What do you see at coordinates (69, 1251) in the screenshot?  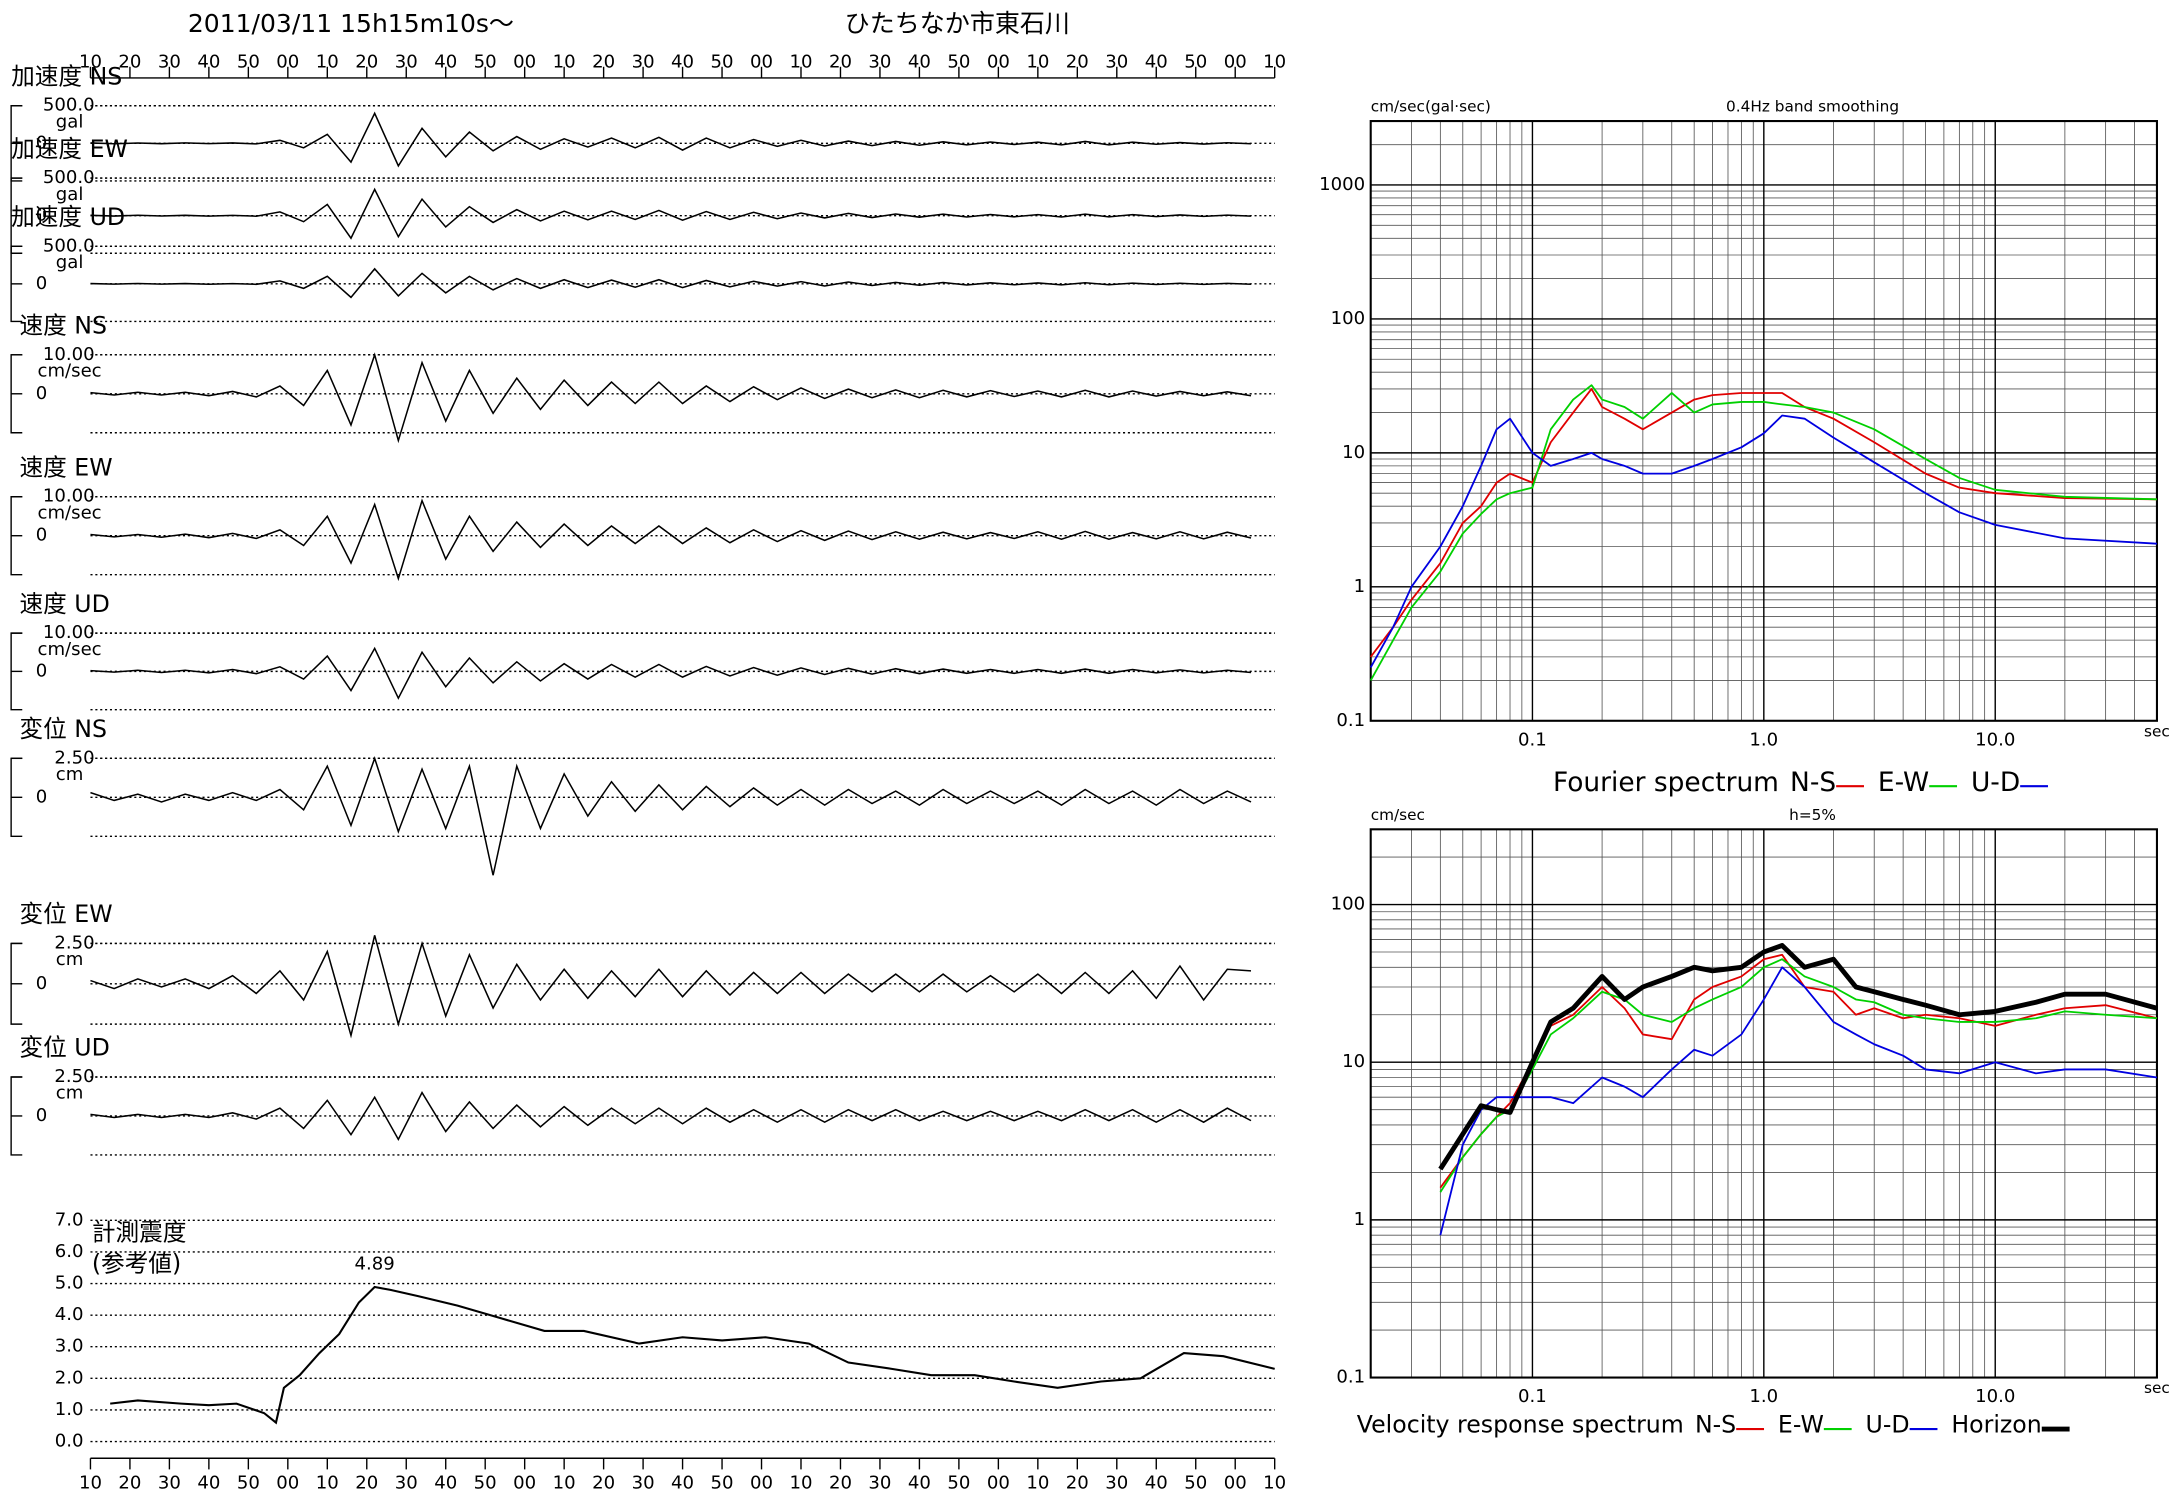 I see `y-tick-label: 6.0` at bounding box center [69, 1251].